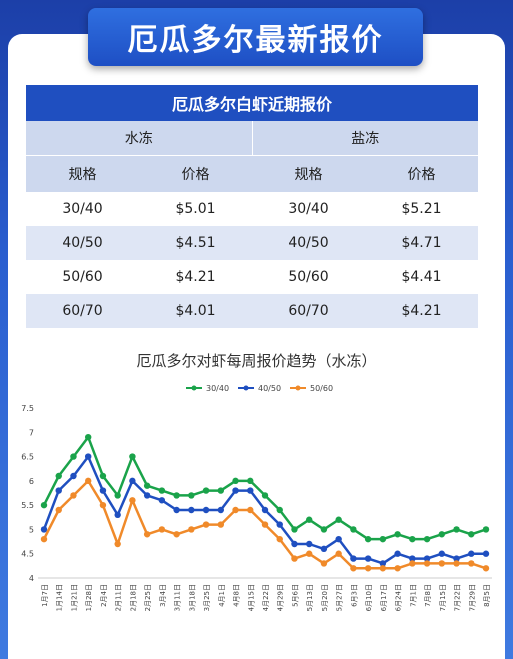  Describe the element at coordinates (163, 595) in the screenshot. I see `x-tick-label: 3月4日` at that location.